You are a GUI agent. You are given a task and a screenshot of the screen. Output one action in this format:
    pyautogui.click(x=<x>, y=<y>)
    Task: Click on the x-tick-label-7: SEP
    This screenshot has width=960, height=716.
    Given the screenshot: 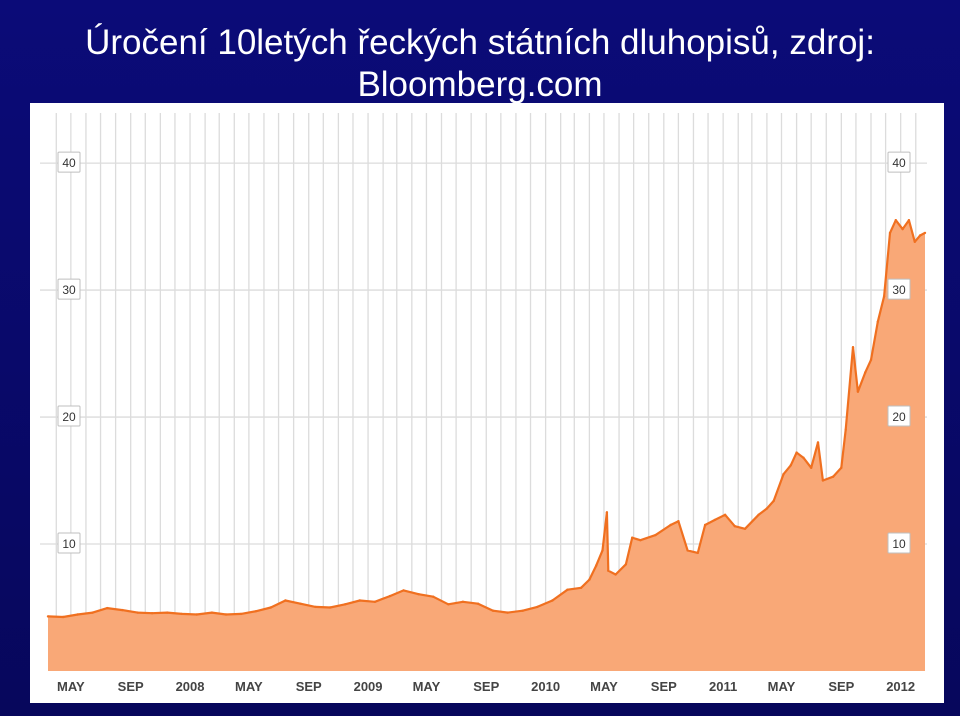 What is the action you would take?
    pyautogui.click(x=486, y=686)
    